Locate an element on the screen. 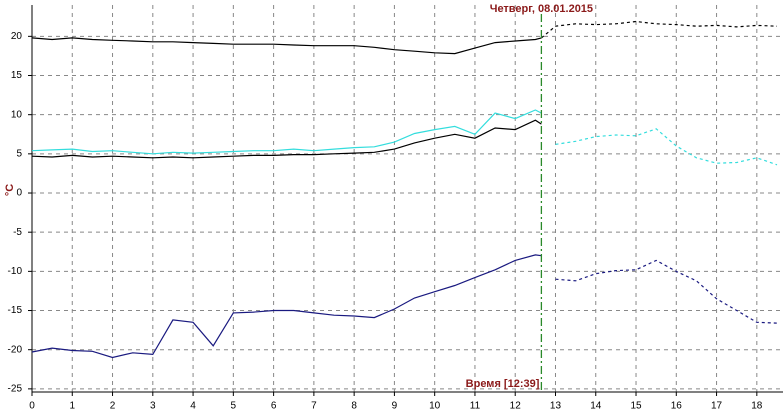  x-tick-label: 9 is located at coordinates (395, 406).